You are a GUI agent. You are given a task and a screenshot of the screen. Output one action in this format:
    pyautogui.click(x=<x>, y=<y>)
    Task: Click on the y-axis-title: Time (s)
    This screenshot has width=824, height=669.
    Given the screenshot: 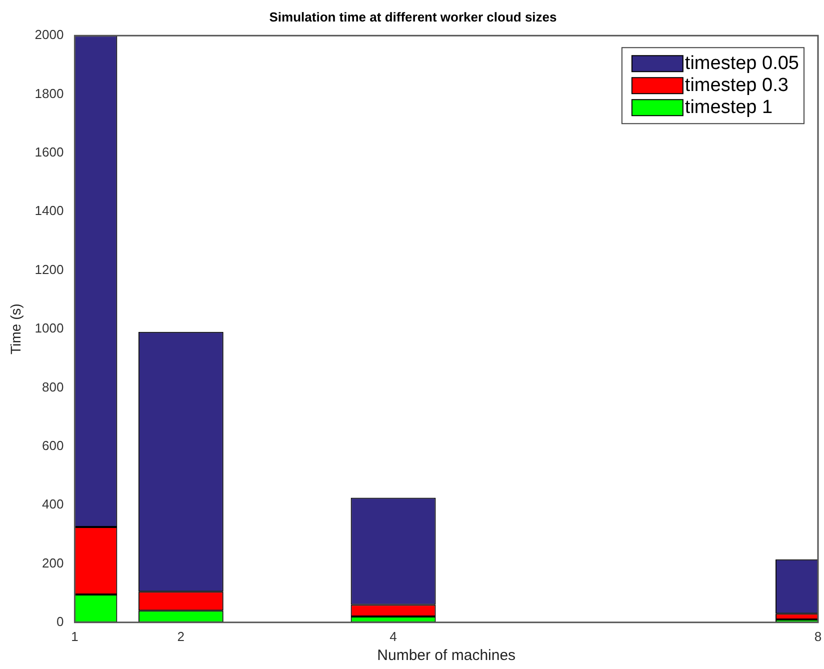 What is the action you would take?
    pyautogui.click(x=15, y=329)
    